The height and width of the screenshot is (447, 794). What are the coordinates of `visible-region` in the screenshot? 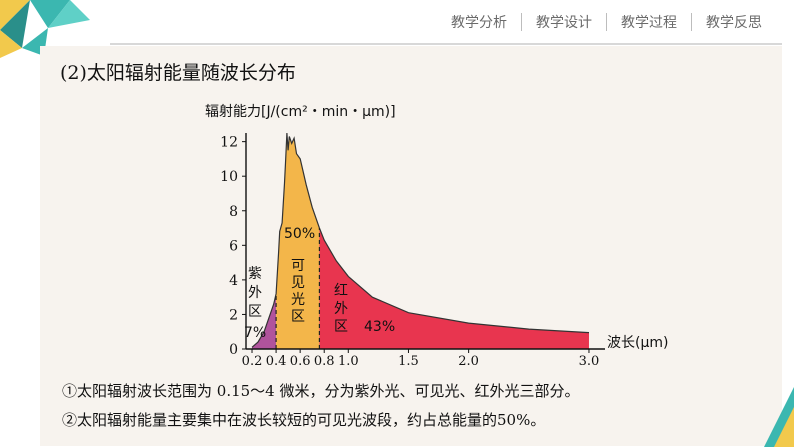 It's located at (298, 241).